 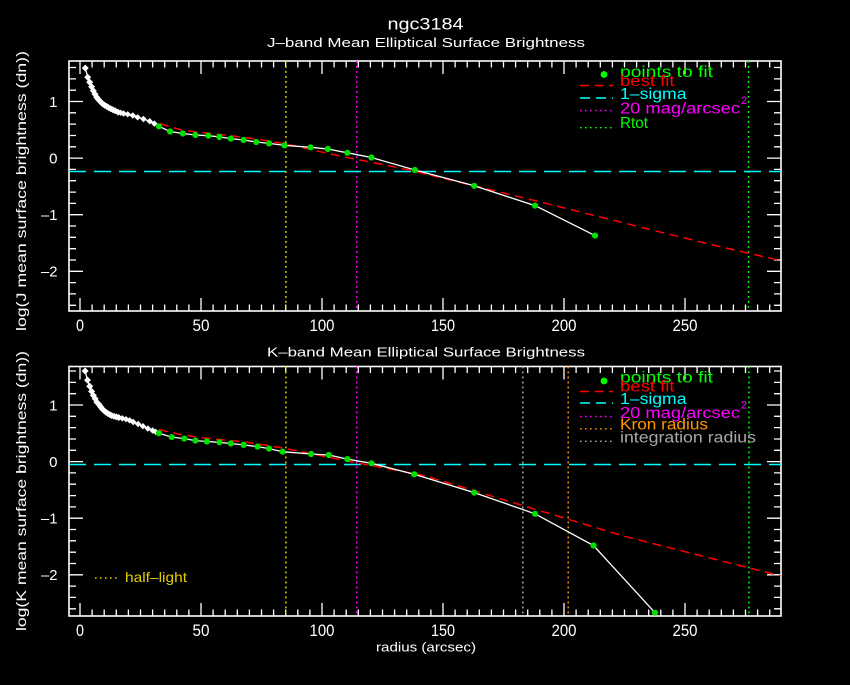 What do you see at coordinates (634, 123) in the screenshot?
I see `svg-text: Rtot` at bounding box center [634, 123].